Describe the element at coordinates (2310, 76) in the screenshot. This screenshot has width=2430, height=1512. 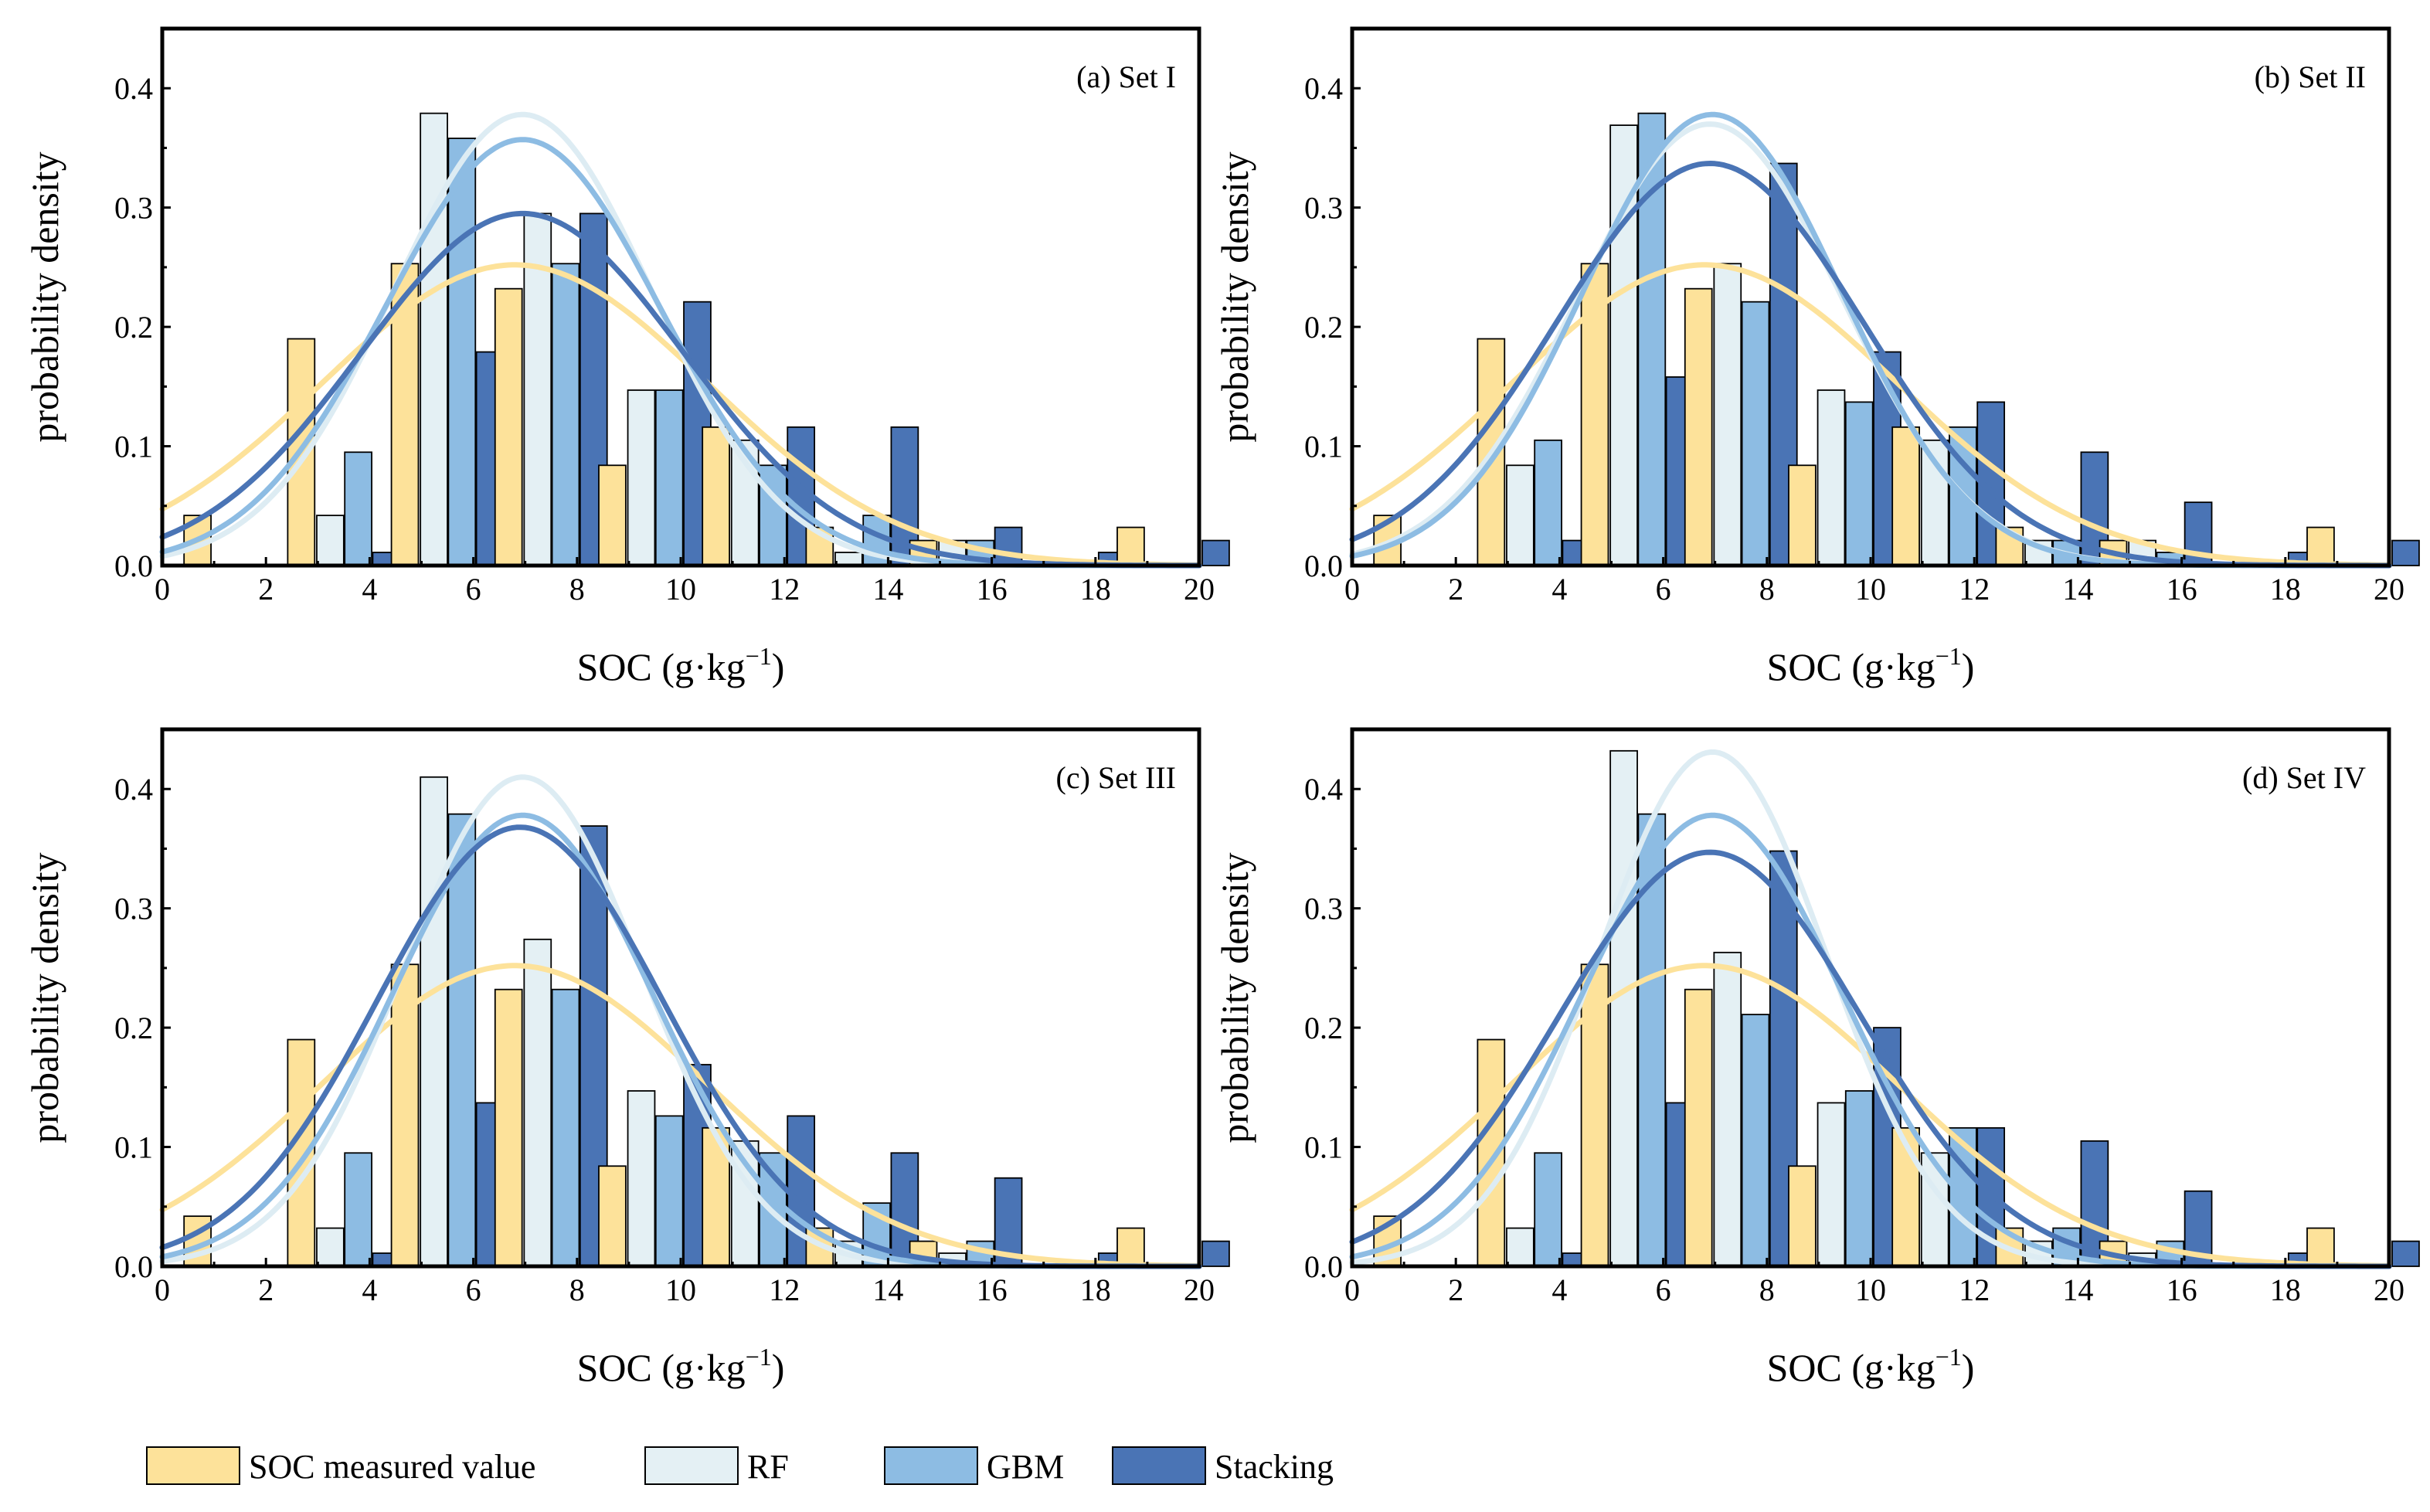
I see `panel-title: (b) Set II` at that location.